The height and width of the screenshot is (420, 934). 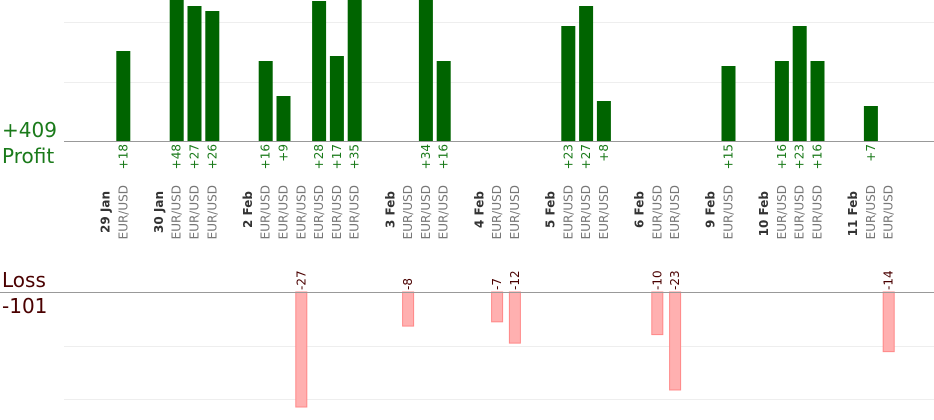 What do you see at coordinates (657, 280) in the screenshot?
I see `loss-value-label: -10` at bounding box center [657, 280].